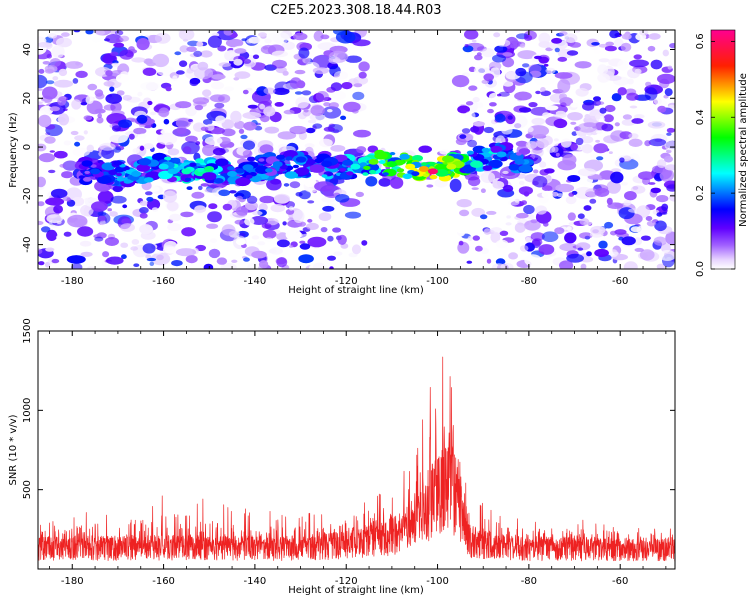 Image resolution: width=750 pixels, height=600 pixels. What do you see at coordinates (700, 41) in the screenshot?
I see `colorbar-tick-label: 0.6` at bounding box center [700, 41].